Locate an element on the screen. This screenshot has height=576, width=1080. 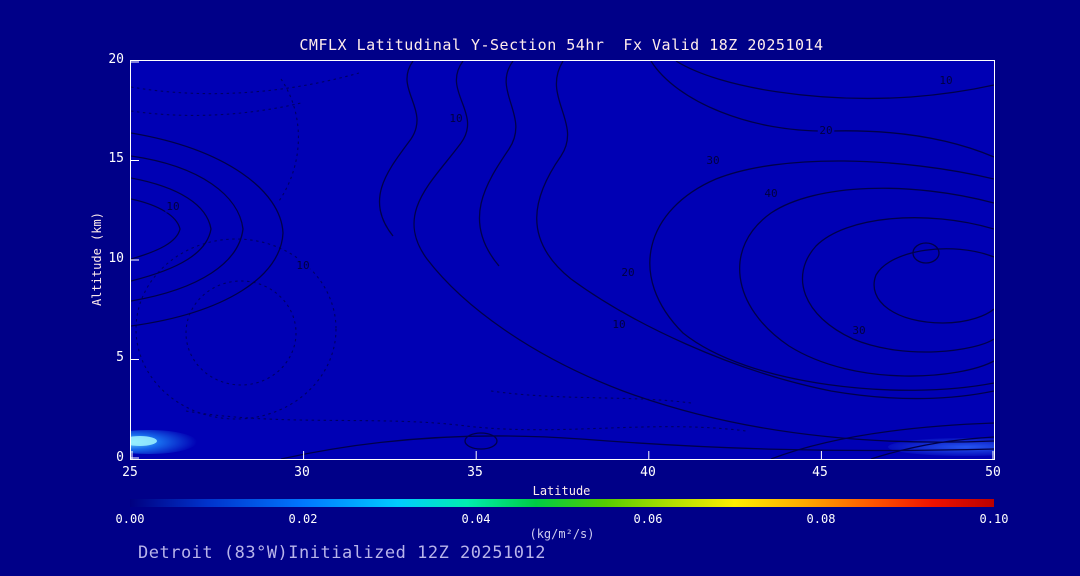
y-tick-label: 10 is located at coordinates (116, 258).